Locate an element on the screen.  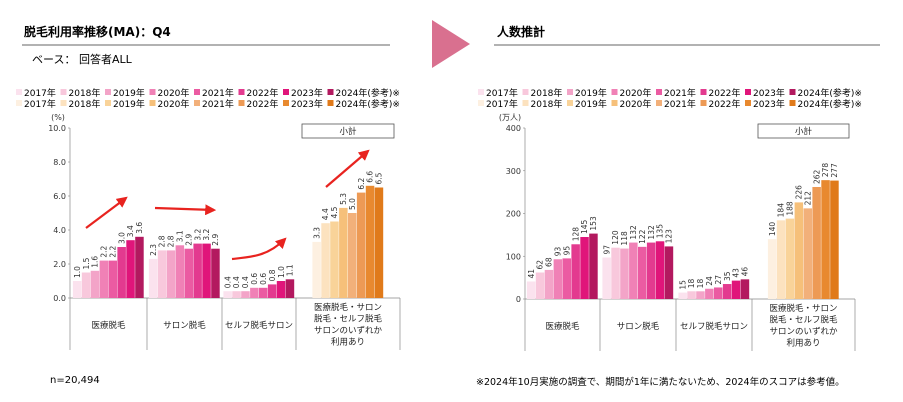
bar-value-label: 132 is located at coordinates (633, 232).